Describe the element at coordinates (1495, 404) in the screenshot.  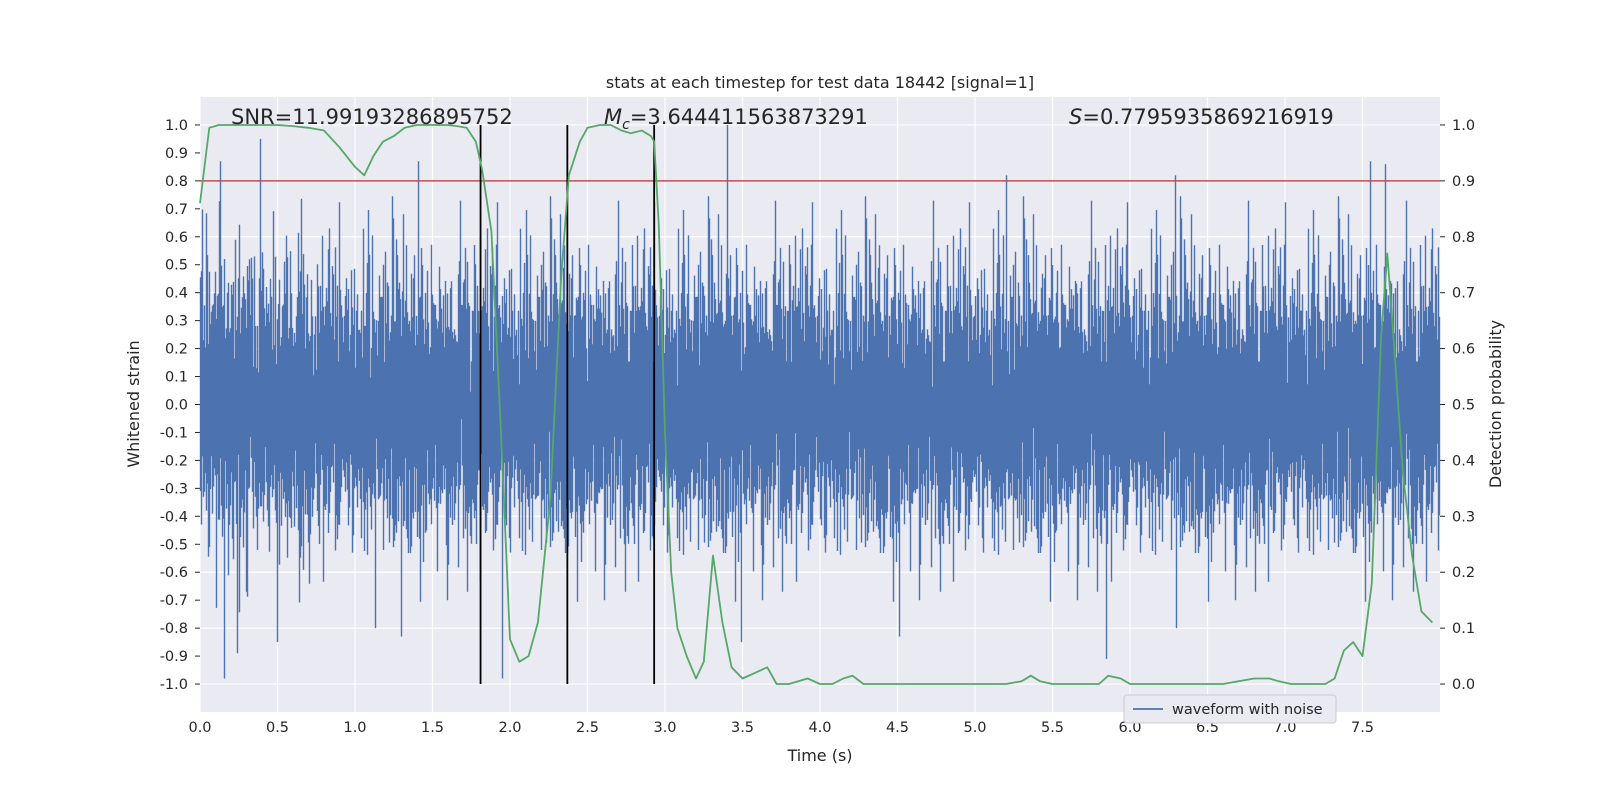
I see `y2-axis-label: Detection probability` at that location.